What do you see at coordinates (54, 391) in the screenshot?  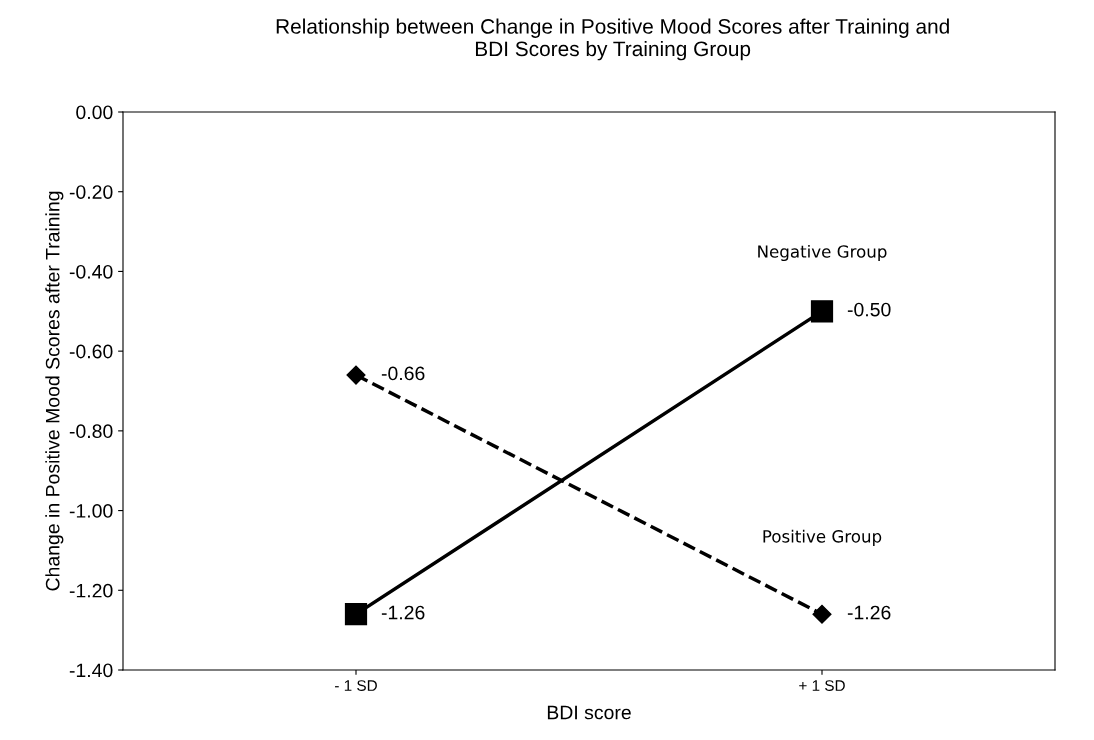 I see `y-axis-title: Change in Positive Mood Scores after Training` at bounding box center [54, 391].